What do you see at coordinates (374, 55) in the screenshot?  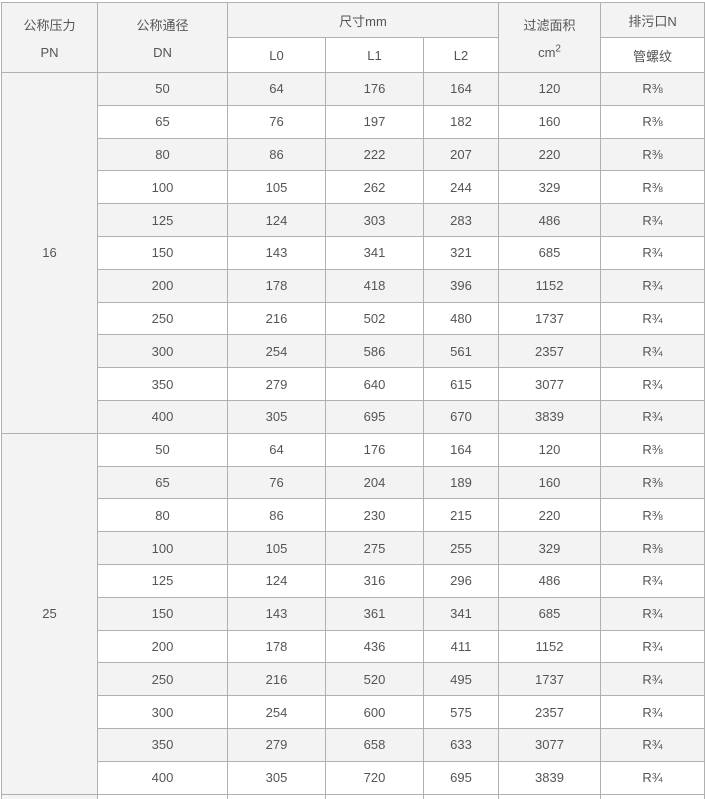 I see `header-l1: L1` at bounding box center [374, 55].